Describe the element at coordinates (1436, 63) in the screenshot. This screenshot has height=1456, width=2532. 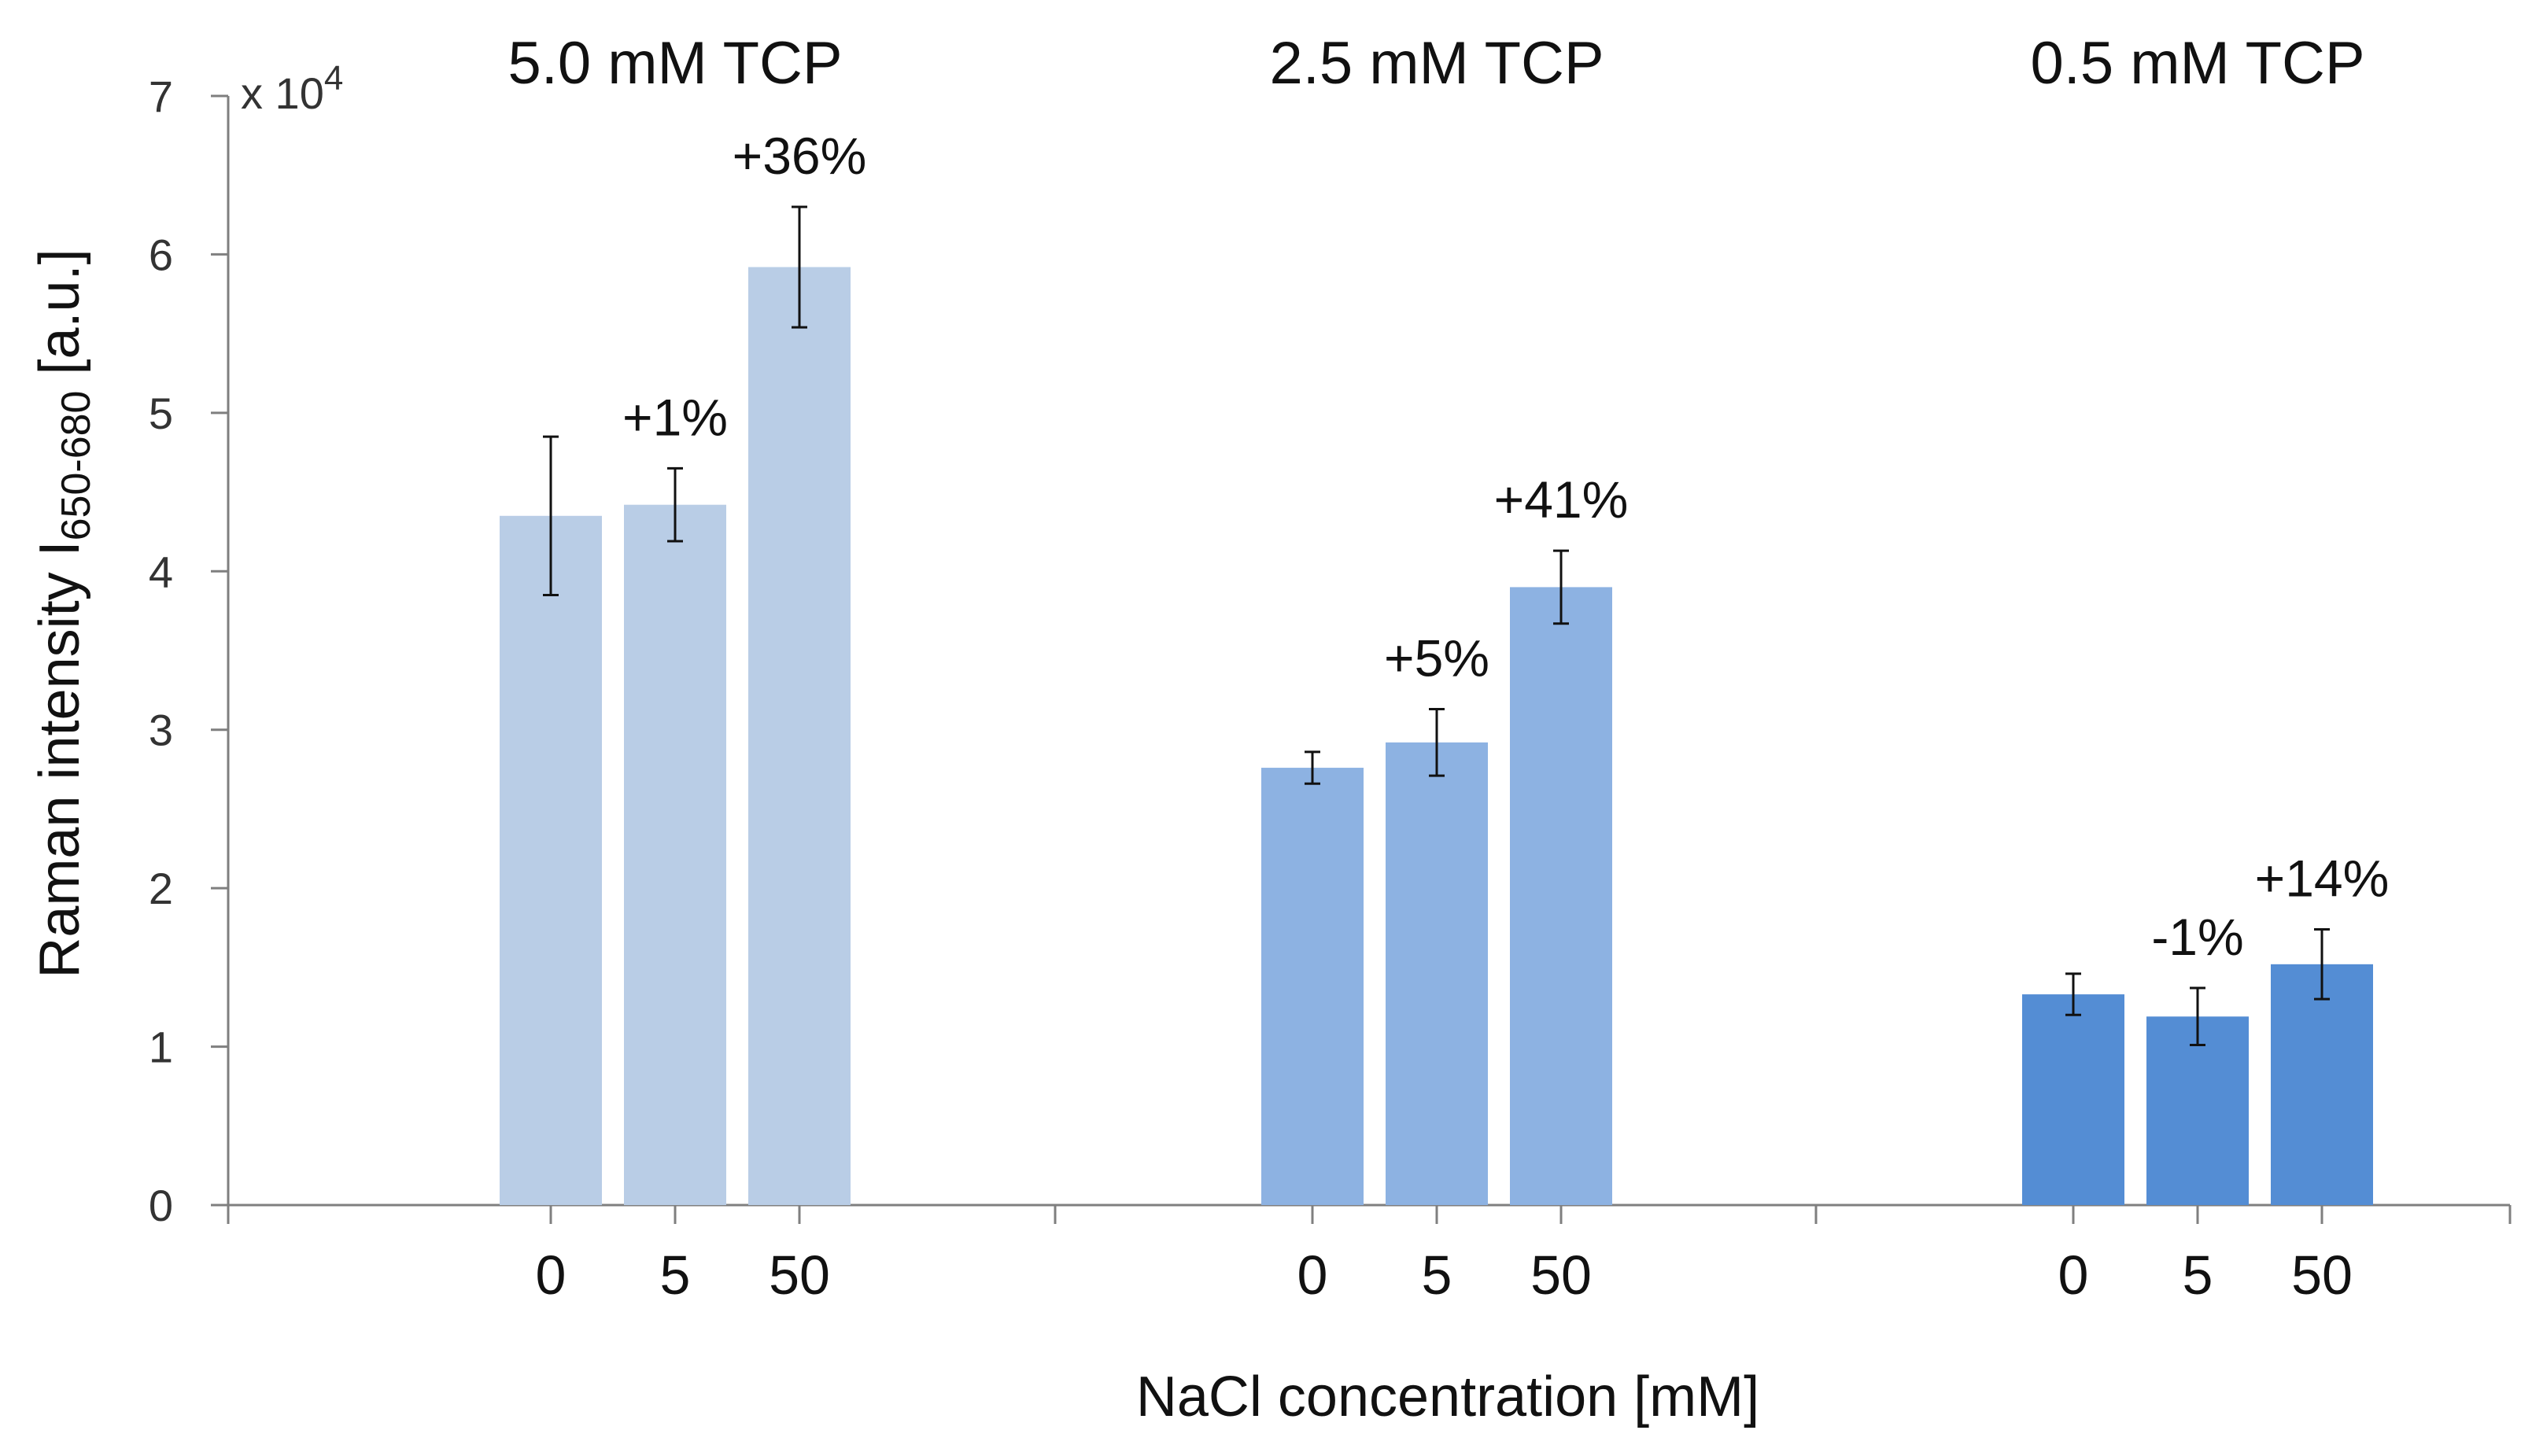
I see `group-title: 2.5 mM TCP` at that location.